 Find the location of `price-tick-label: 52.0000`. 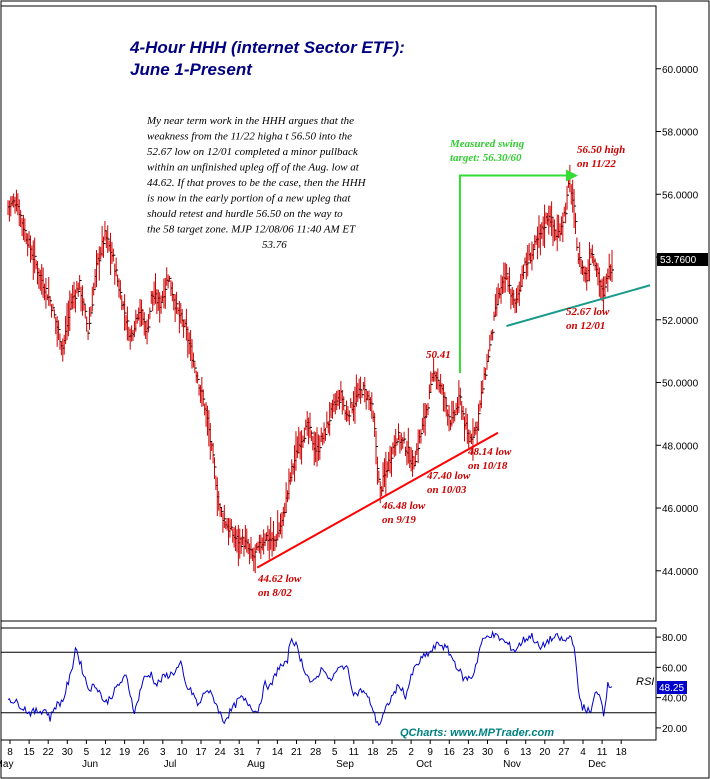

price-tick-label: 52.0000 is located at coordinates (680, 321).